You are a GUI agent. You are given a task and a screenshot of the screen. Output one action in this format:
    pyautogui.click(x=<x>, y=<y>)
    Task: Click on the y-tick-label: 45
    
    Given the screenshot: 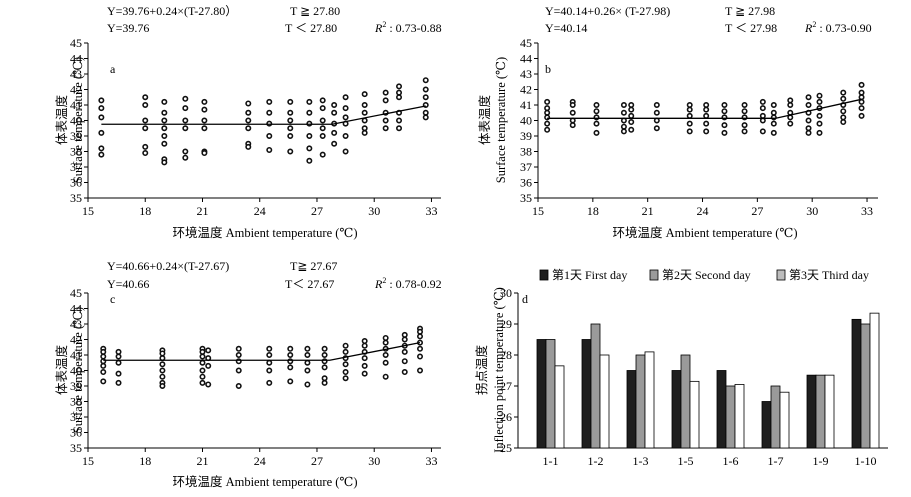 What is the action you would take?
    pyautogui.click(x=76, y=43)
    